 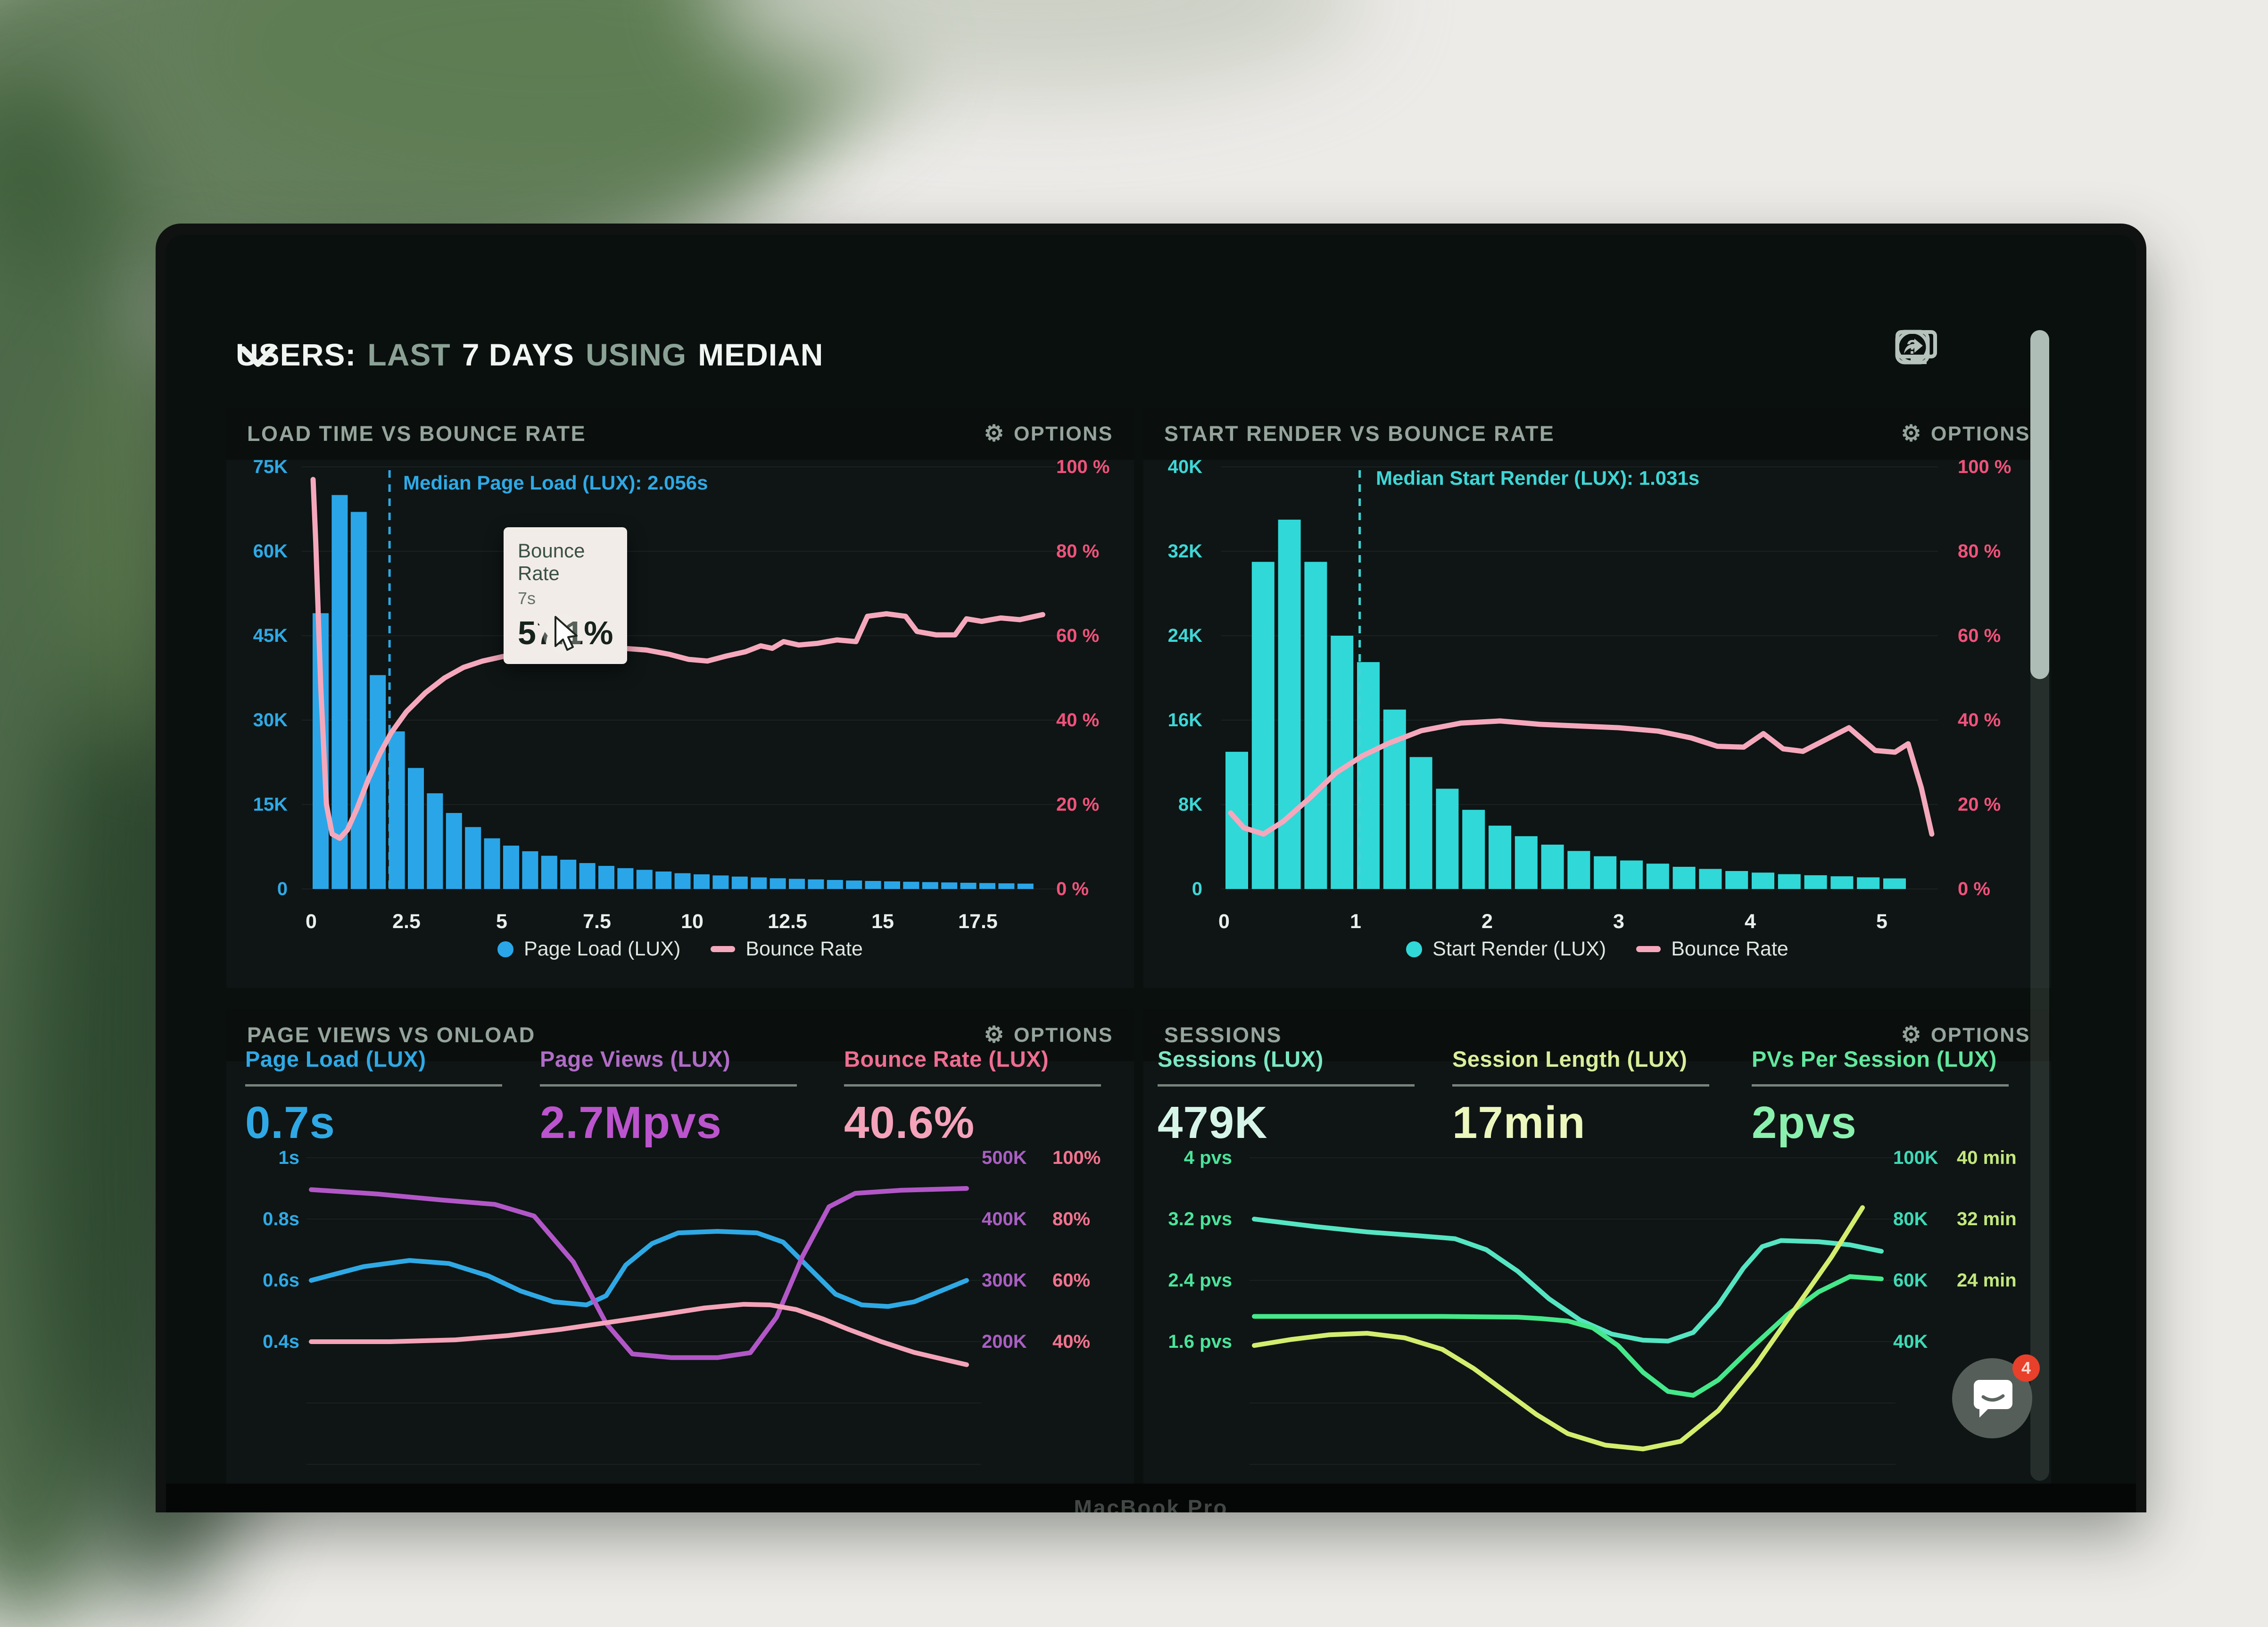 What do you see at coordinates (1915, 1158) in the screenshot?
I see `axis-tick: 100K` at bounding box center [1915, 1158].